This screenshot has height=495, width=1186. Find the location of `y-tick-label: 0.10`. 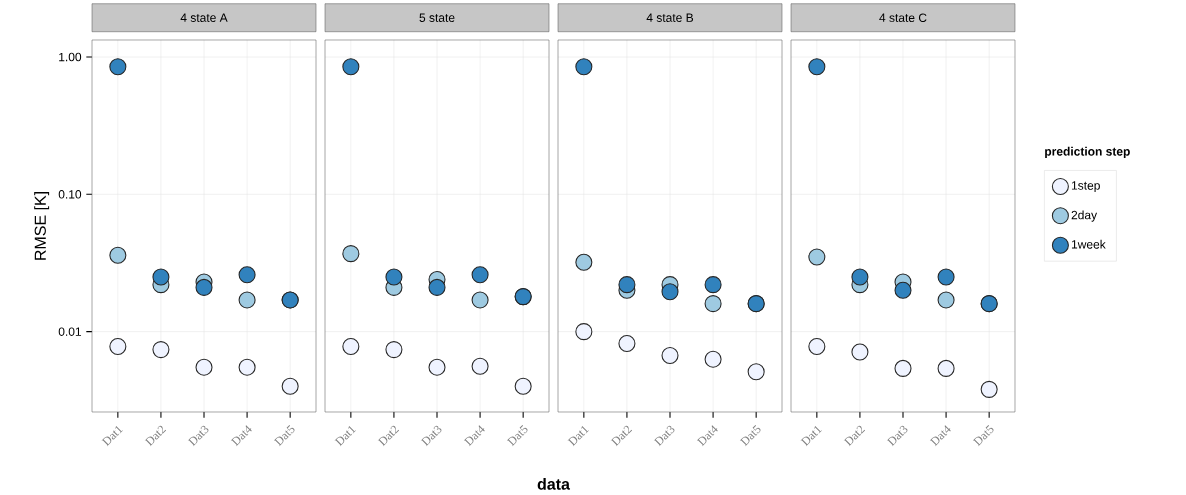

y-tick-label: 0.10 is located at coordinates (70, 194).